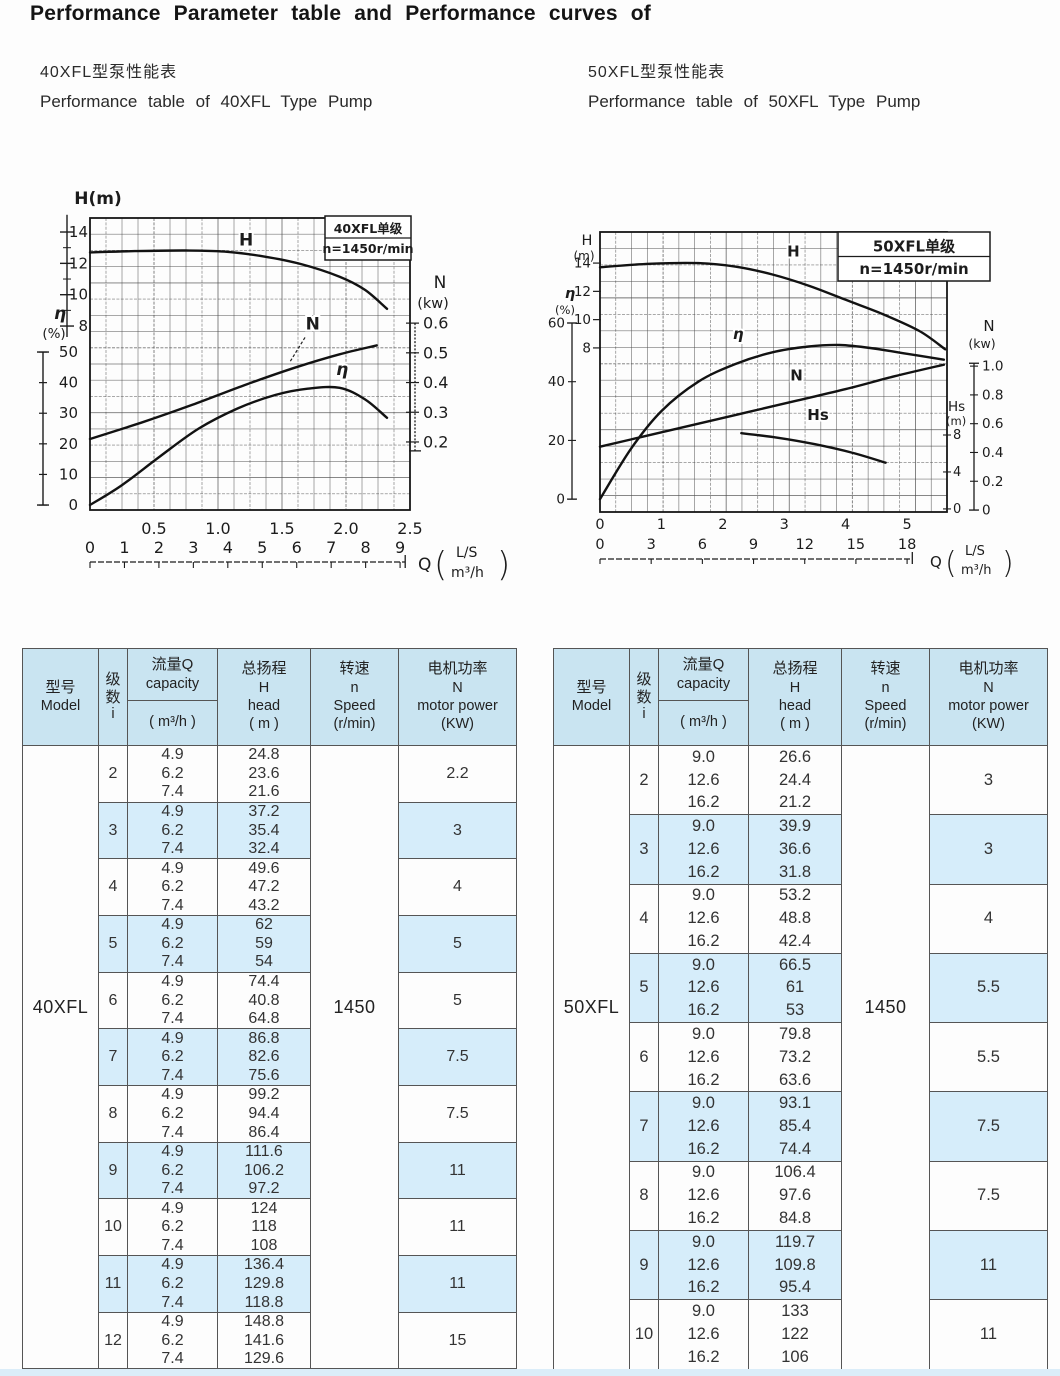  Describe the element at coordinates (440, 283) in the screenshot. I see `axis-text: N` at that location.